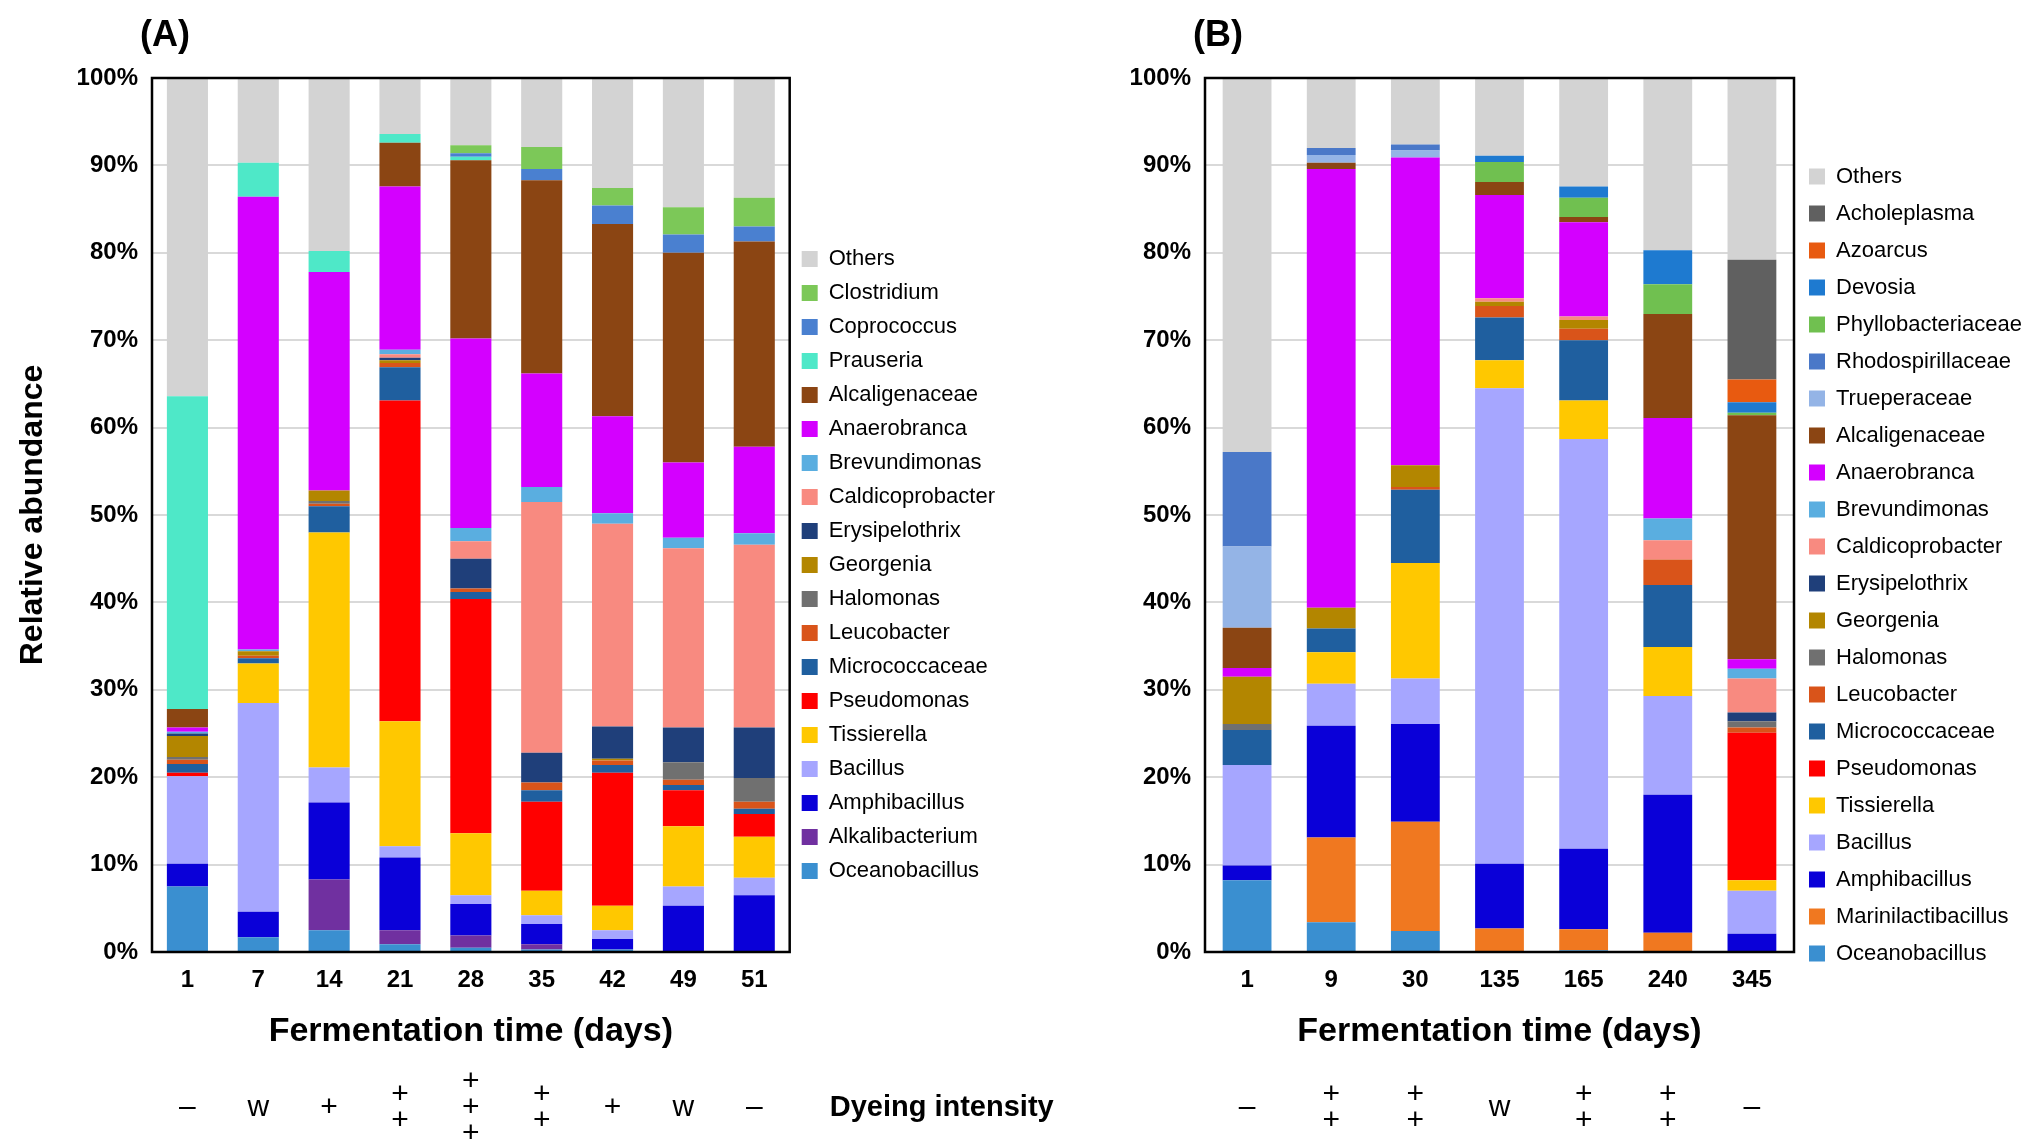  I want to click on legend-label: Rhodospirillaceae, so click(1923, 360).